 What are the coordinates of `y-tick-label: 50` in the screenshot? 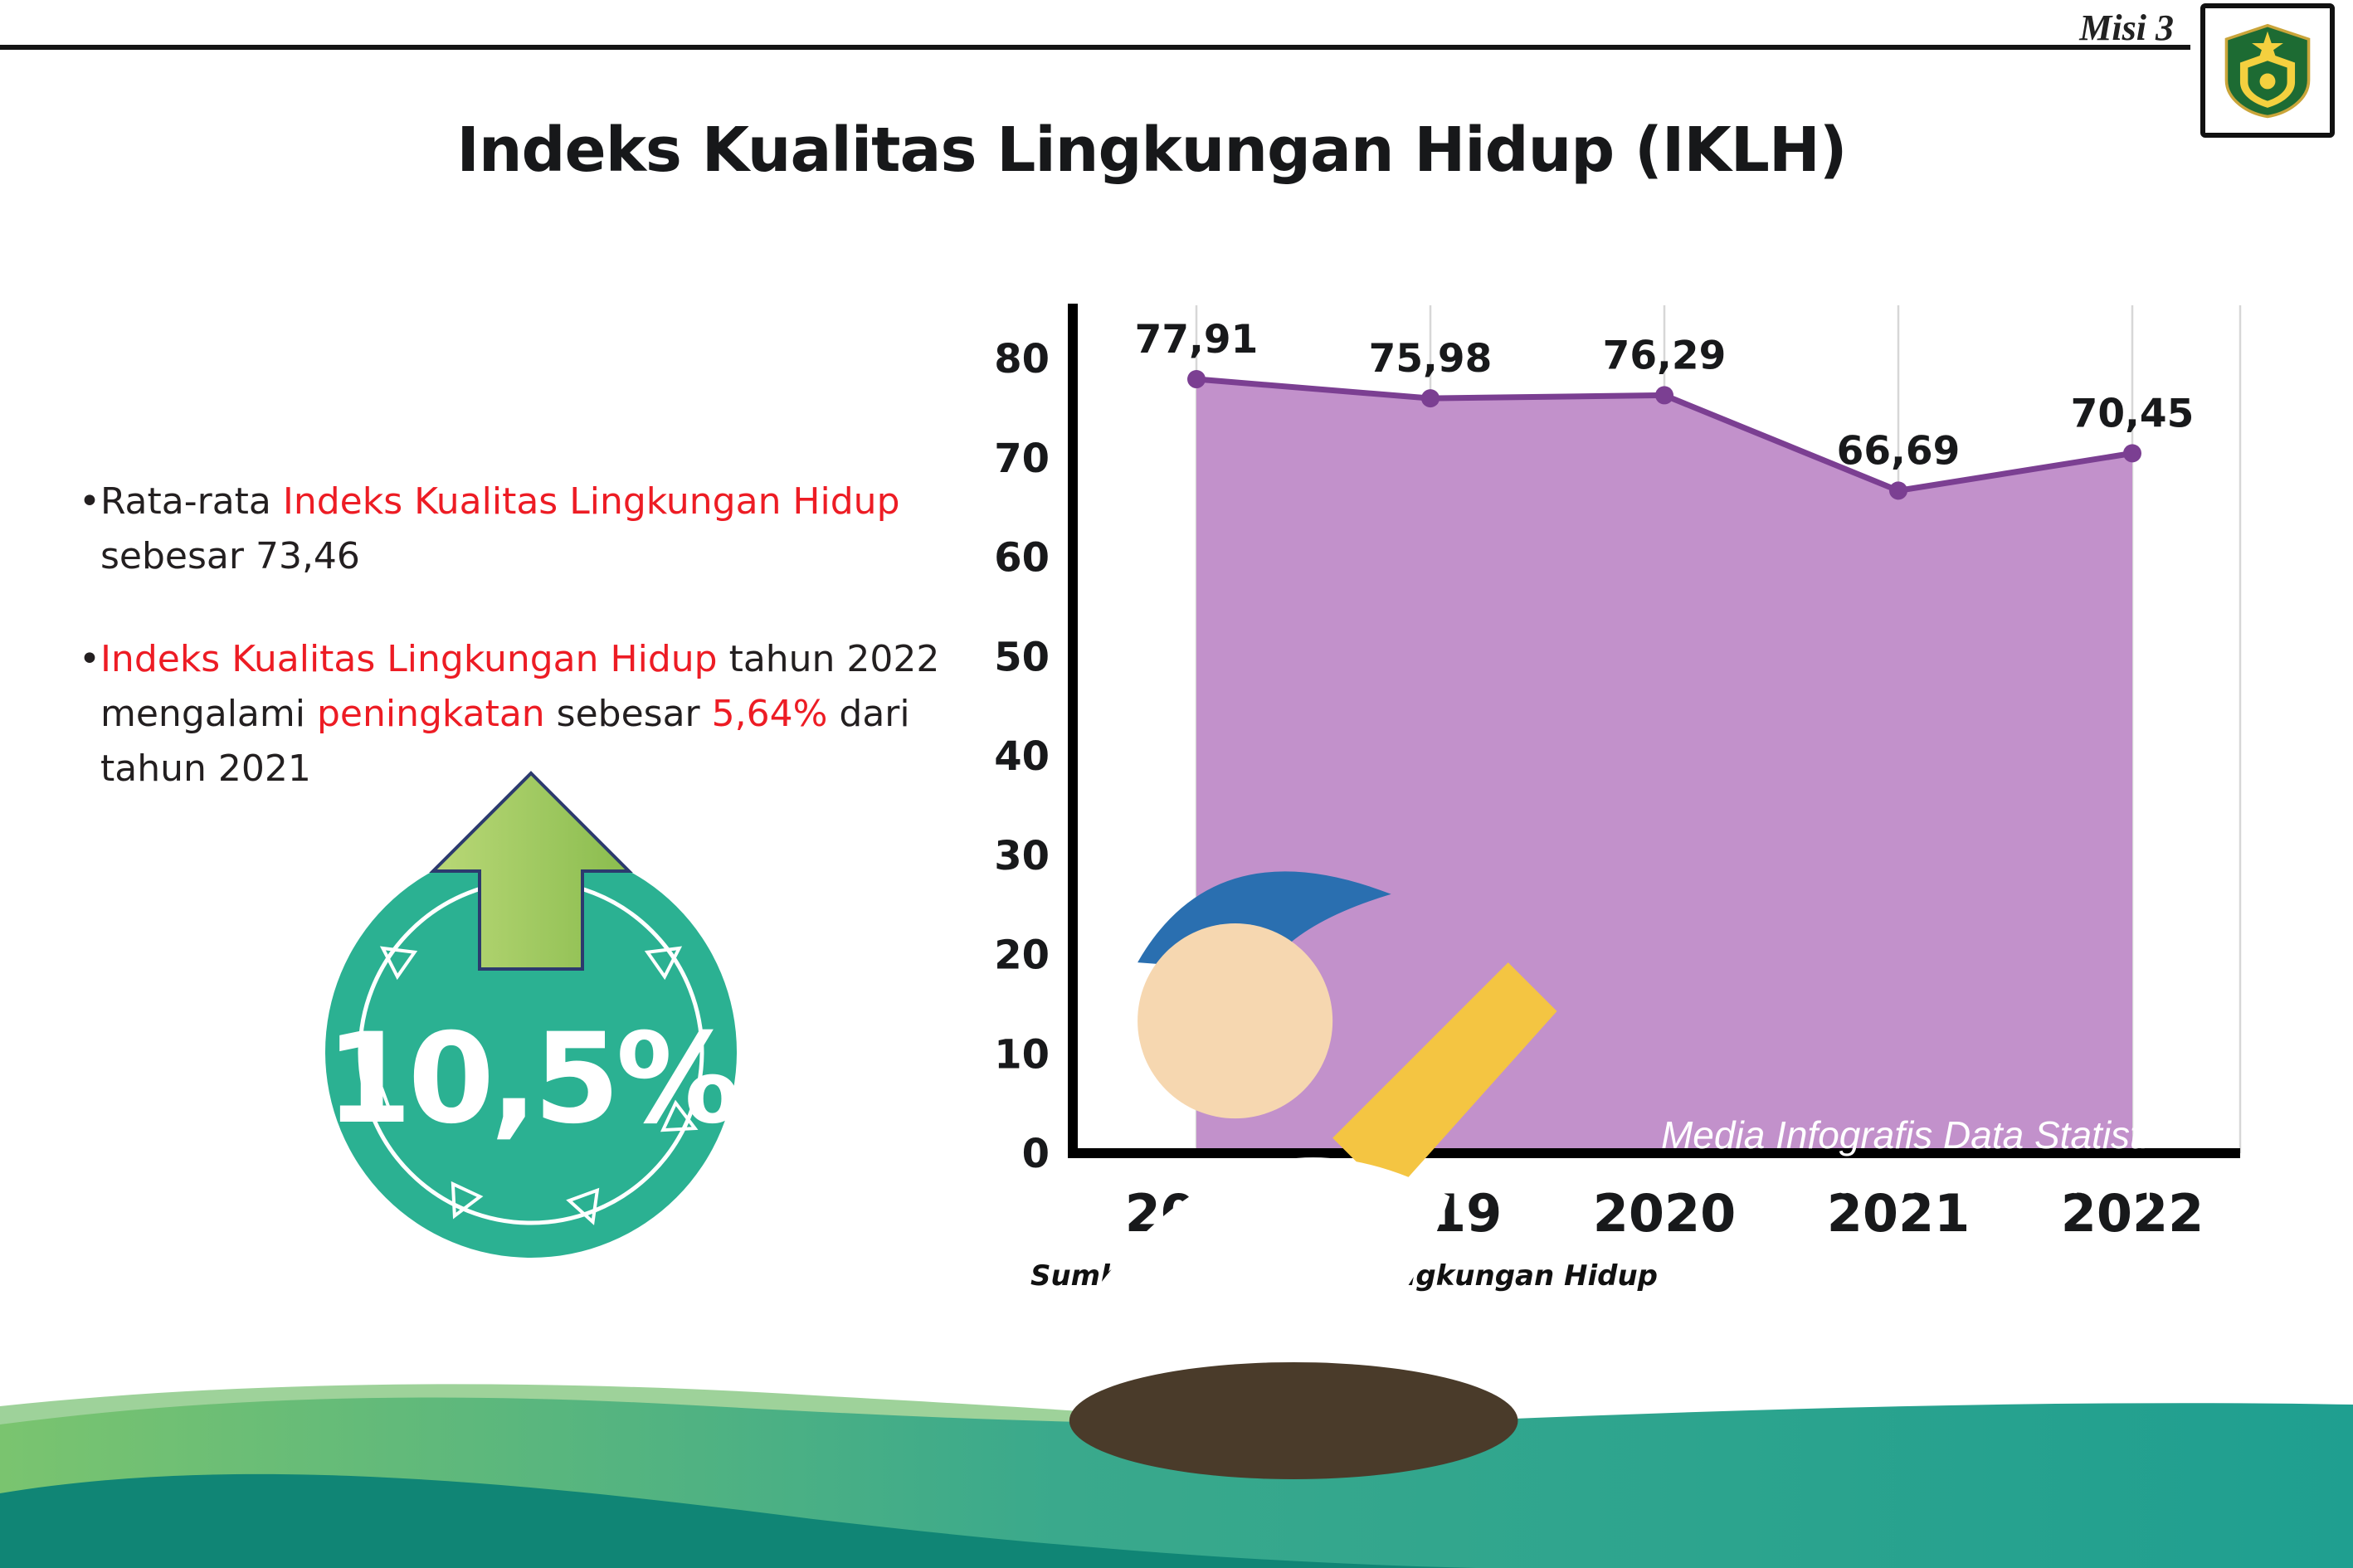 It's located at (1022, 657).